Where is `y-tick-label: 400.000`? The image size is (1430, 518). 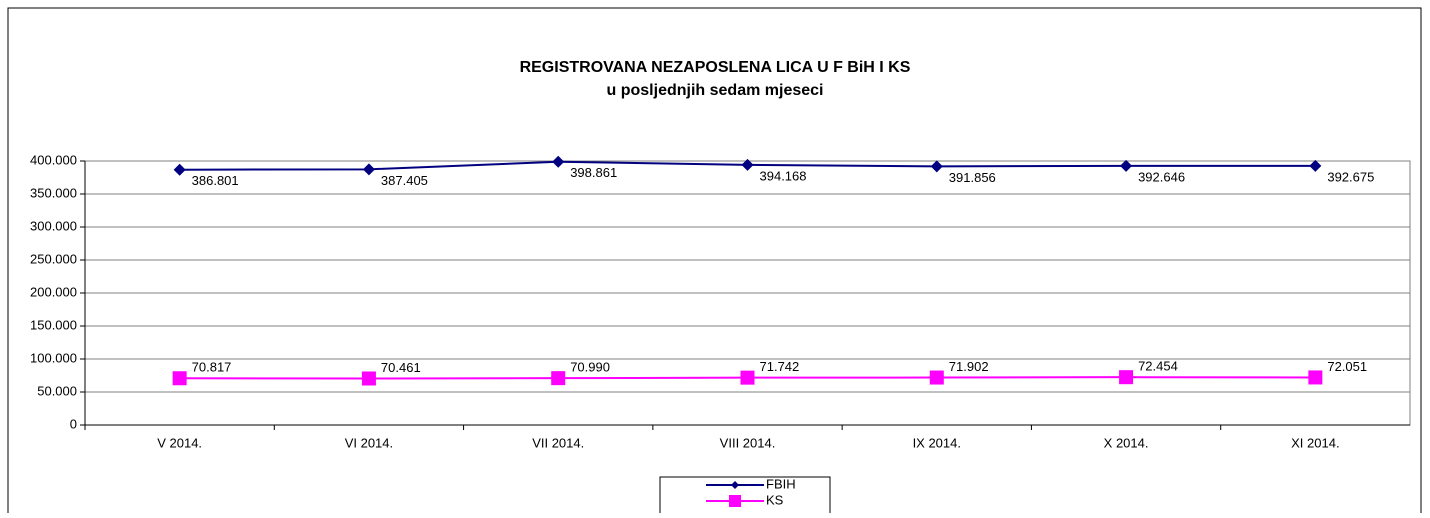 y-tick-label: 400.000 is located at coordinates (53, 159).